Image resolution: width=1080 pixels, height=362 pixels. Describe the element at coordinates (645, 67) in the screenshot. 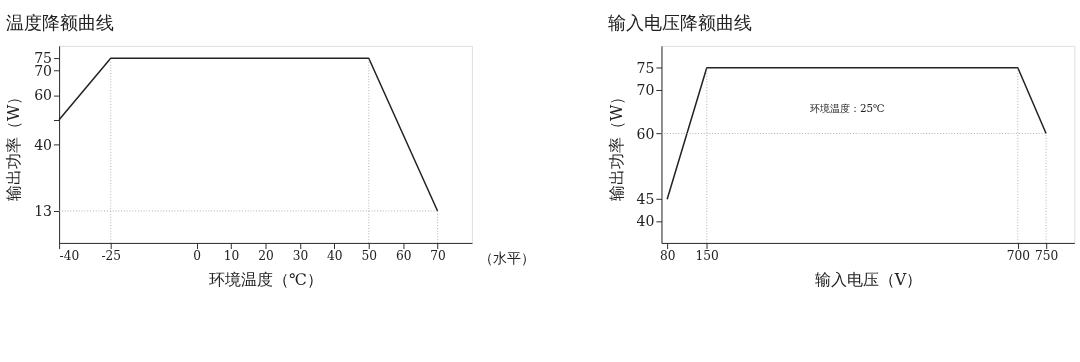

I see `y-tick-label: 75` at that location.